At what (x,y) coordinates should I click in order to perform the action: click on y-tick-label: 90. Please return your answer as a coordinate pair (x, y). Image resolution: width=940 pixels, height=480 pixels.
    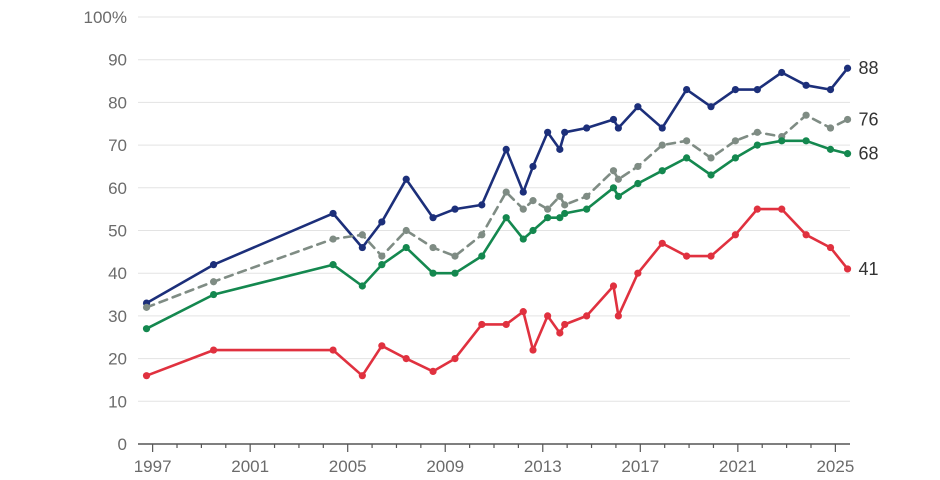
    Looking at the image, I should click on (117, 60).